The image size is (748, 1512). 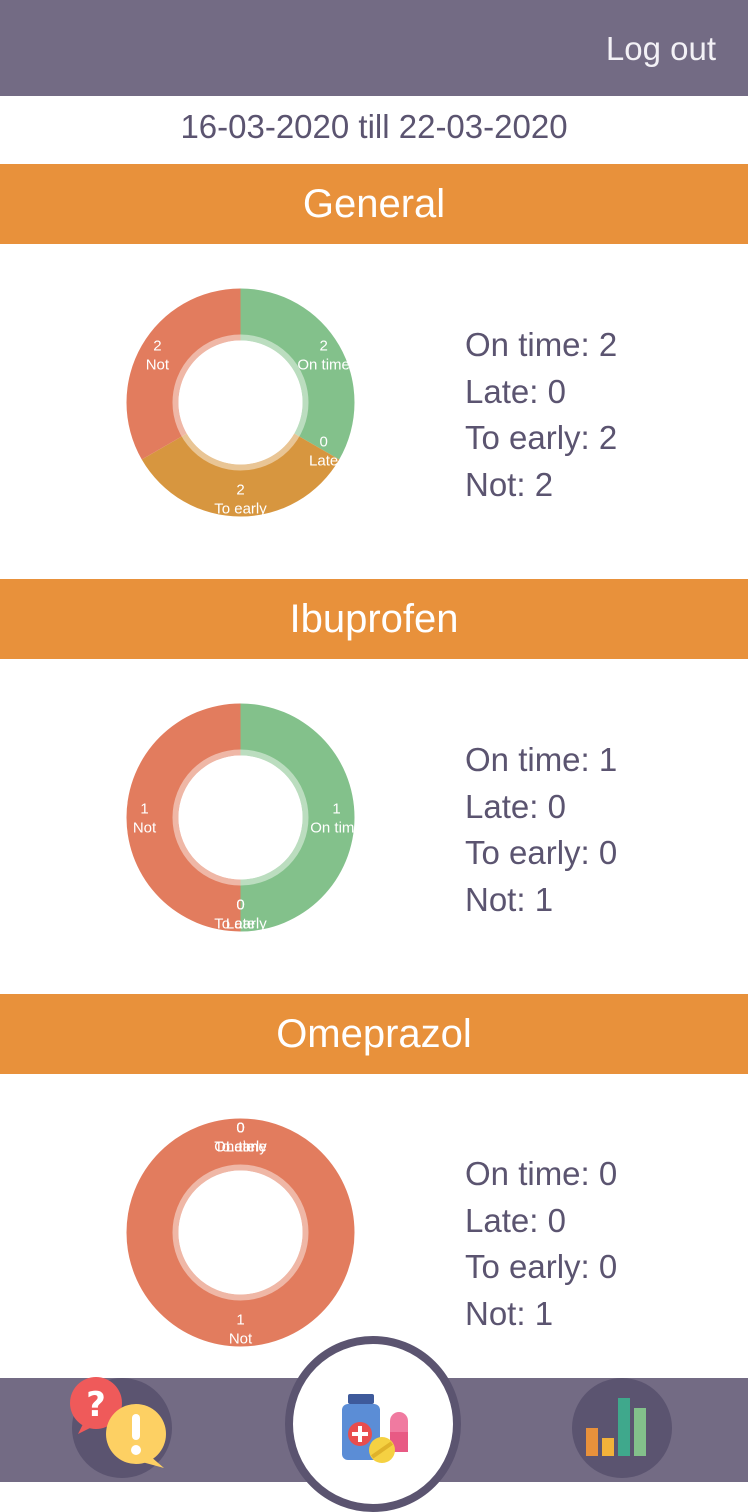 What do you see at coordinates (509, 484) in the screenshot?
I see `stat-not: Not: 2` at bounding box center [509, 484].